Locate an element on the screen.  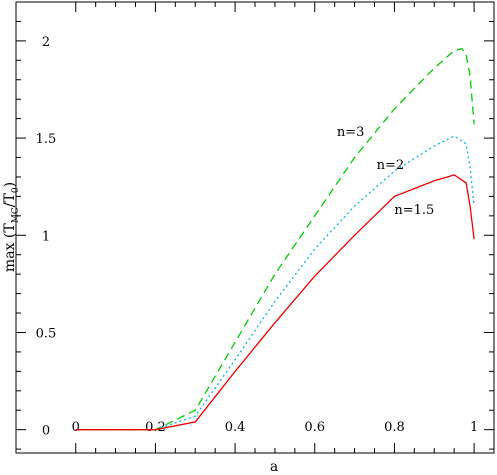
y-tick-label: 1.5 is located at coordinates (46, 139).